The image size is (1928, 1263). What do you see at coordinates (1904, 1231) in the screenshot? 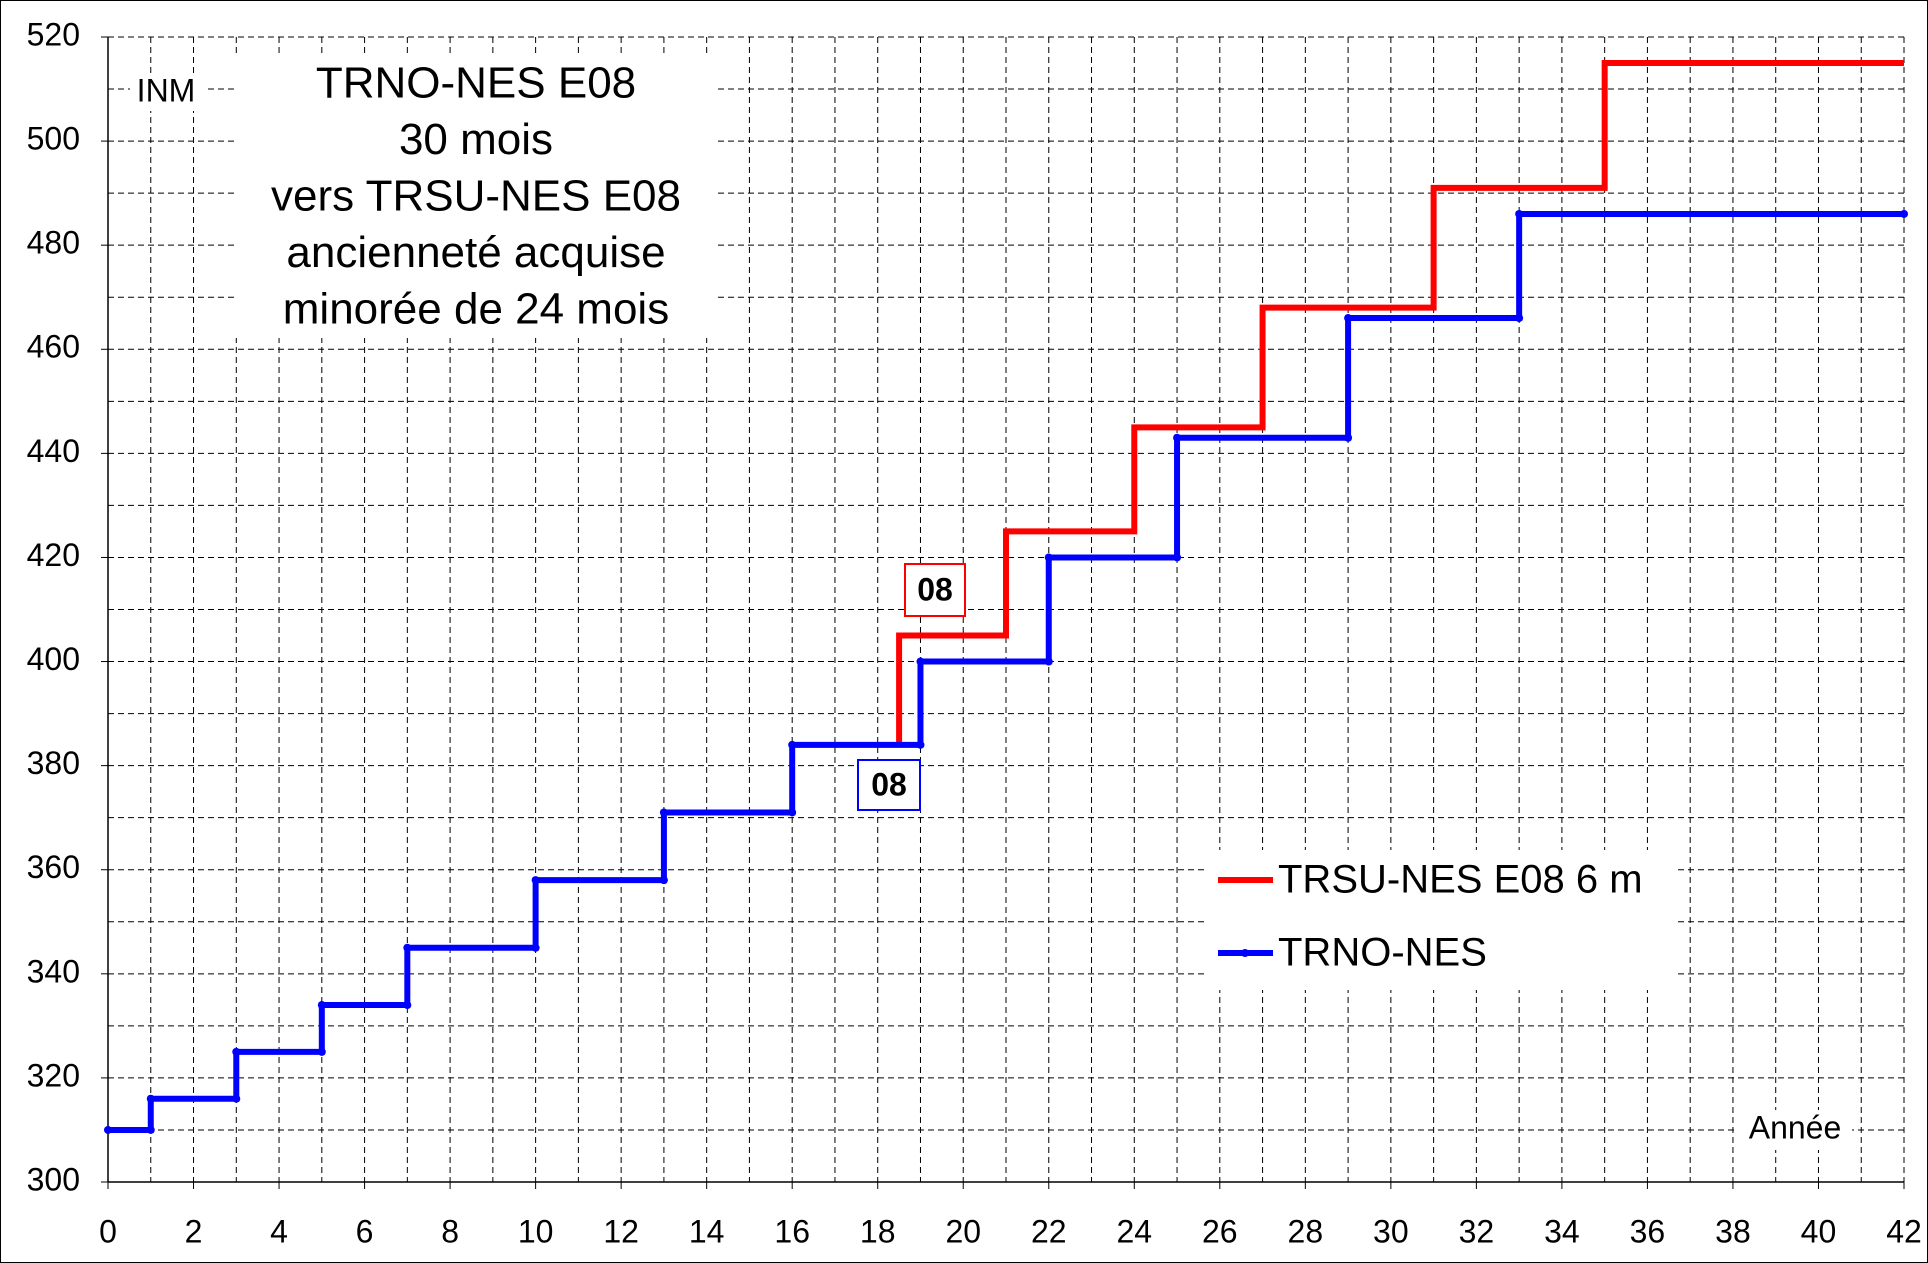
I see `x-tick-label: 42` at bounding box center [1904, 1231].